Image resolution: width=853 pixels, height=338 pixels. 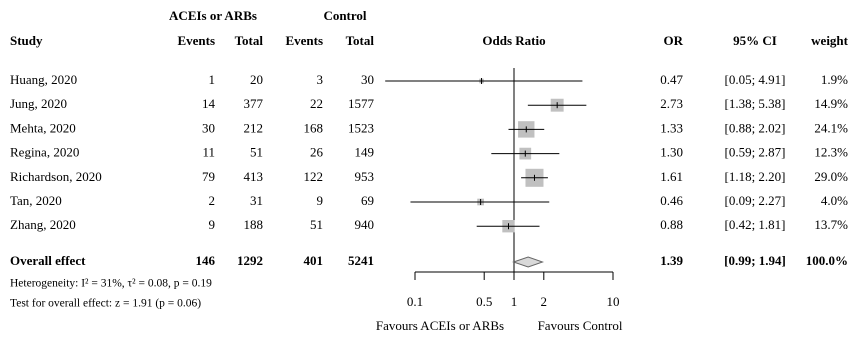 I want to click on weight-label: 100.0%, so click(x=827, y=260).